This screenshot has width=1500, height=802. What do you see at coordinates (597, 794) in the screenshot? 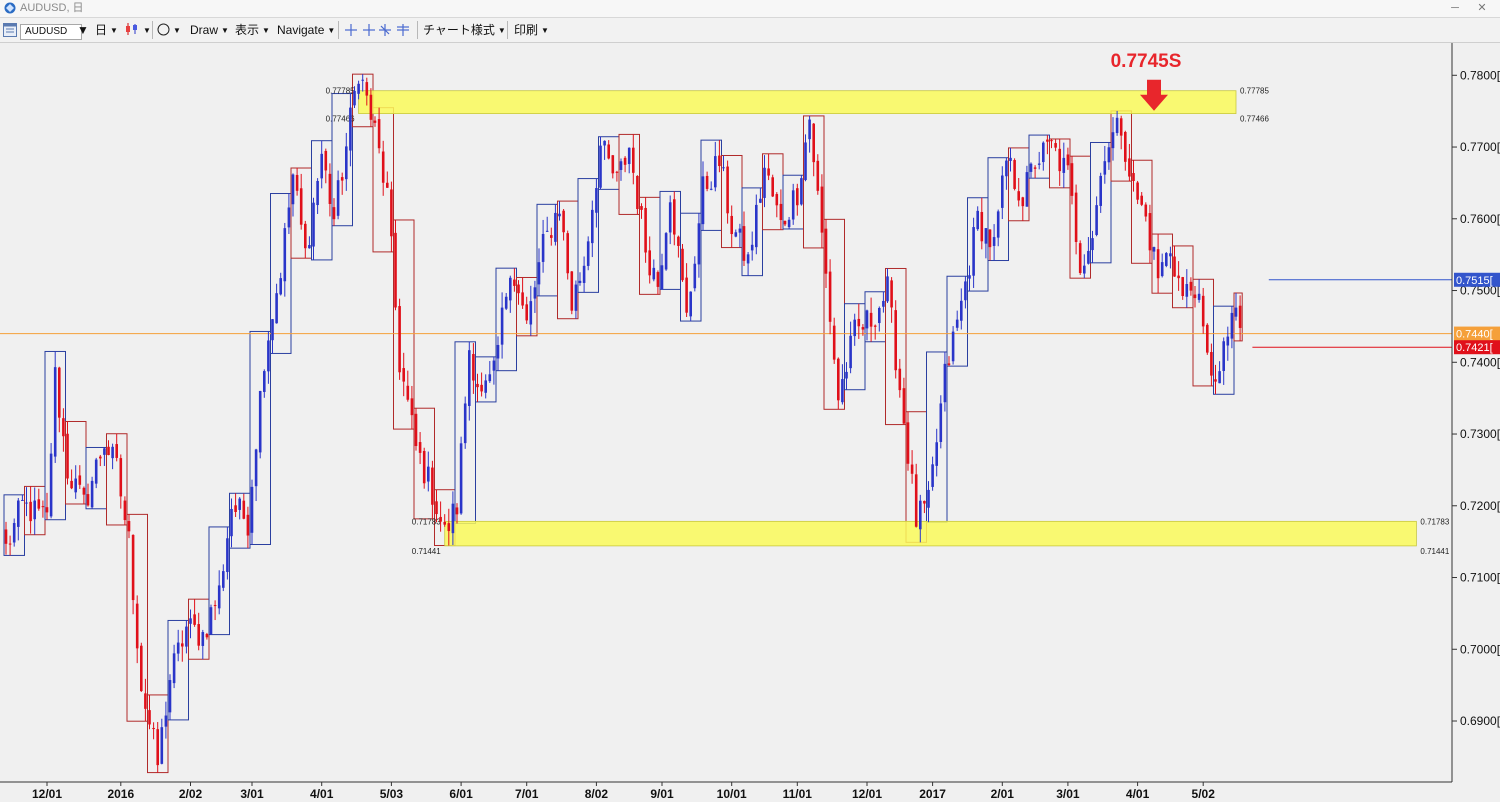
I see `date-axis-label: 8/02` at bounding box center [597, 794].